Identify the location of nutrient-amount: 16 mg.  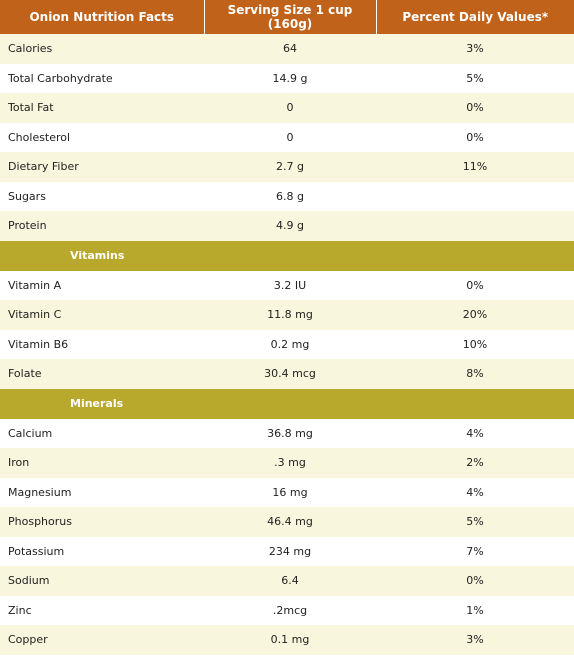
(290, 492).